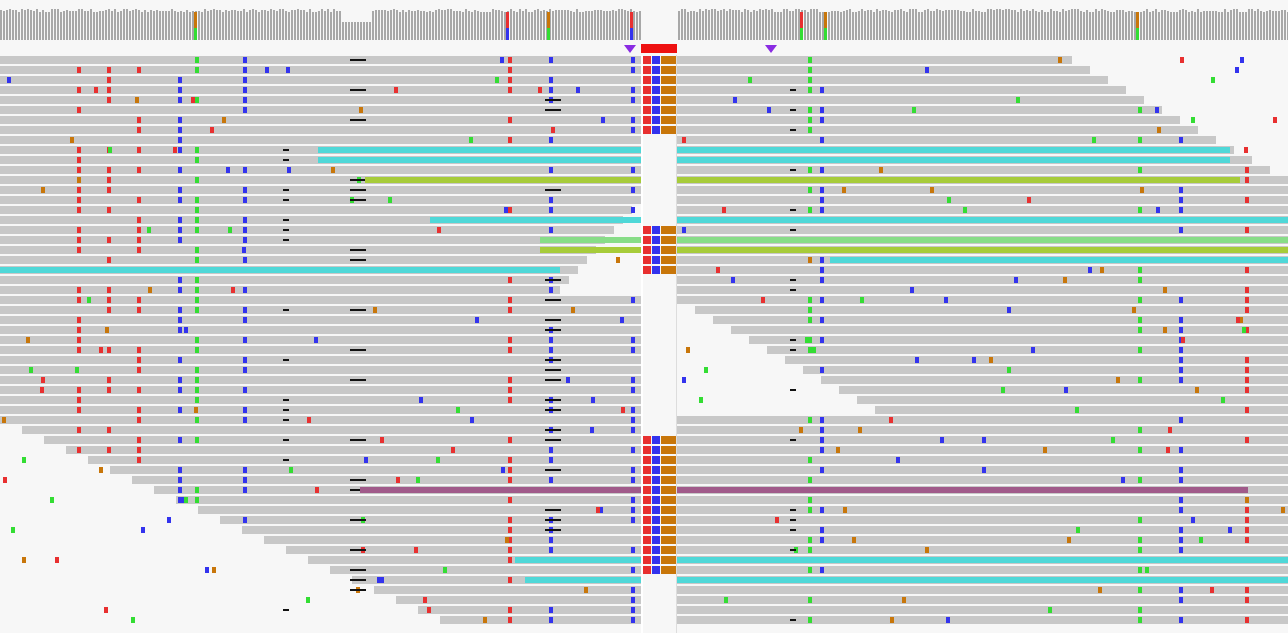 This screenshot has width=1288, height=633. I want to click on coverage-variant-bar, so click(548, 34).